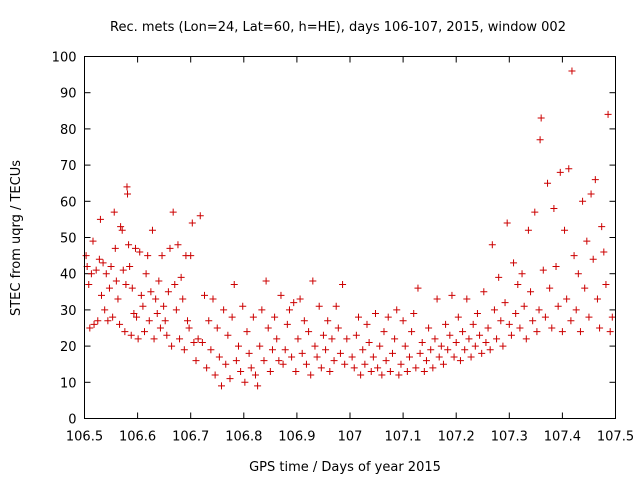 The height and width of the screenshot is (480, 640). Describe the element at coordinates (68, 239) in the screenshot. I see `y-tick-label: 50` at that location.